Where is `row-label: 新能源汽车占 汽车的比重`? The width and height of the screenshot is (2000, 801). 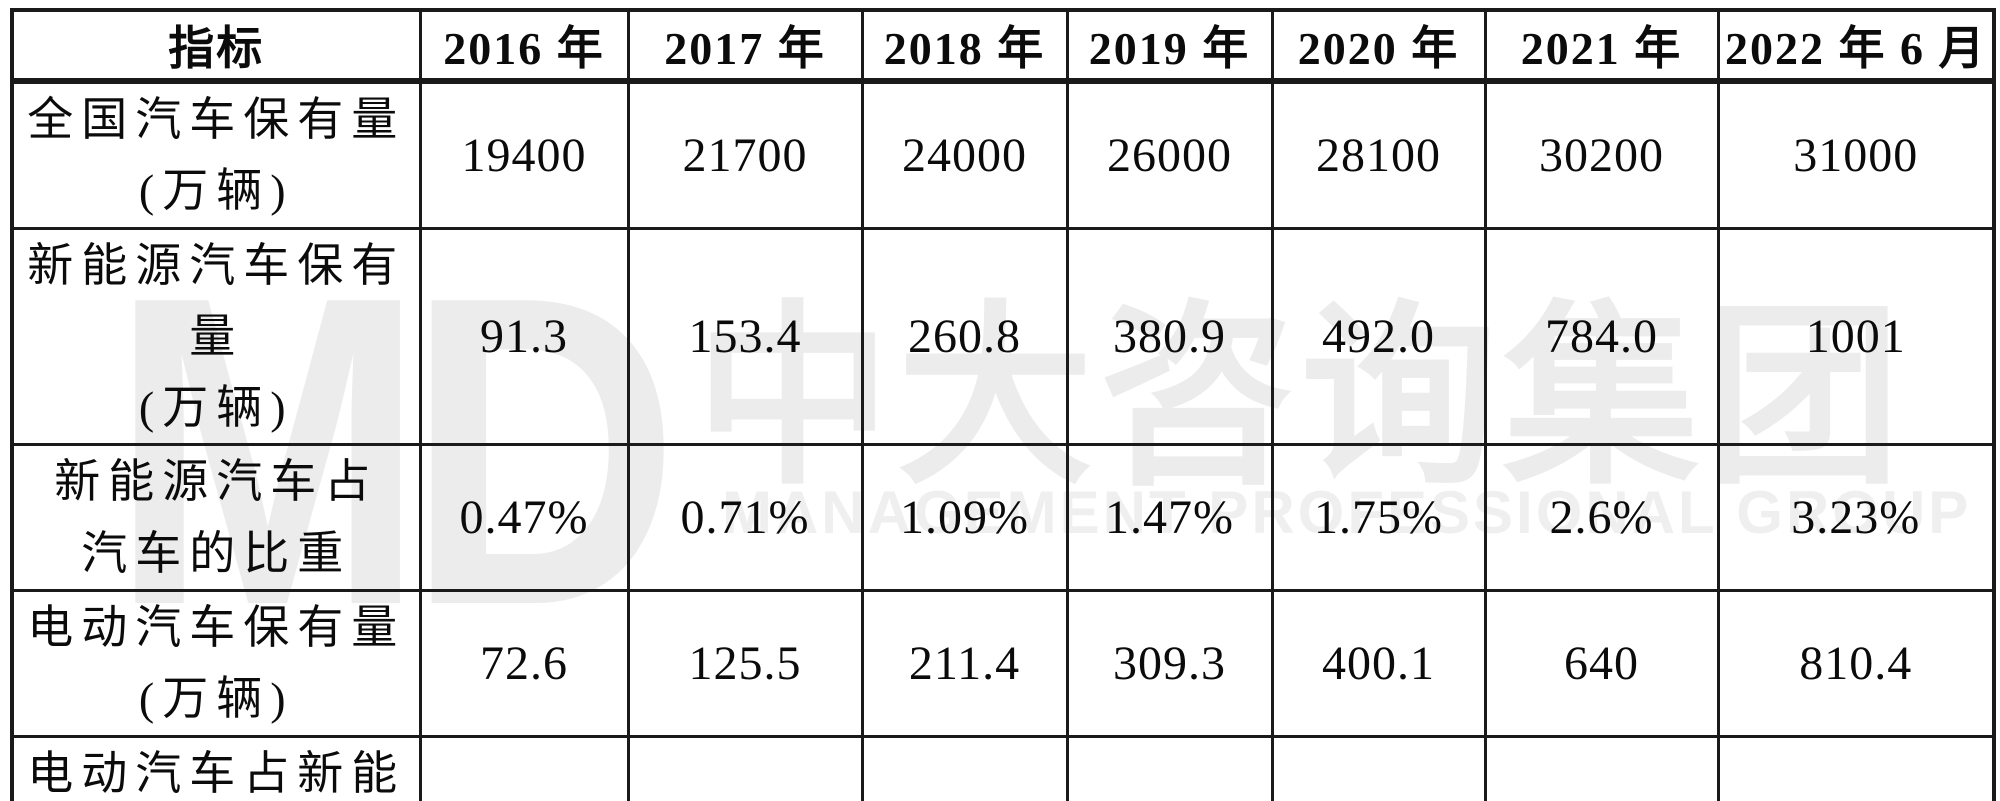
row-label: 新能源汽车占 汽车的比重 is located at coordinates (216, 518).